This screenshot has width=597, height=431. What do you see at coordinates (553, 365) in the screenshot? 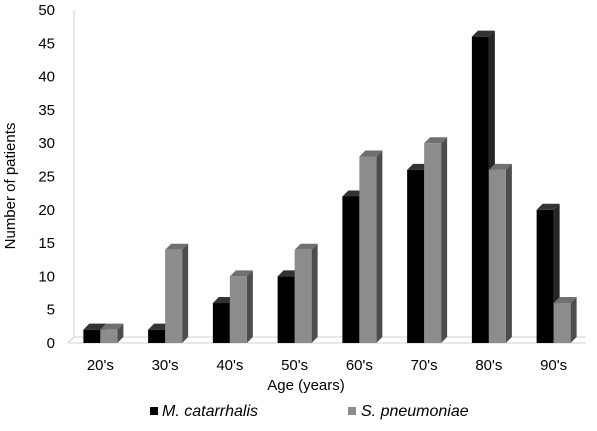
I see `x-tick-label: 90's` at bounding box center [553, 365].